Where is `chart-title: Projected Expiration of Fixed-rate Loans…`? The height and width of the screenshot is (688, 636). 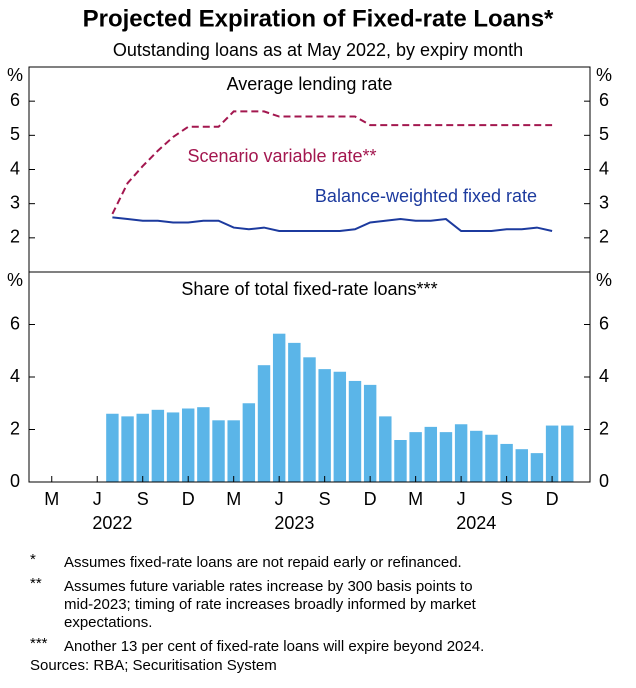 chart-title: Projected Expiration of Fixed-rate Loans… is located at coordinates (318, 18).